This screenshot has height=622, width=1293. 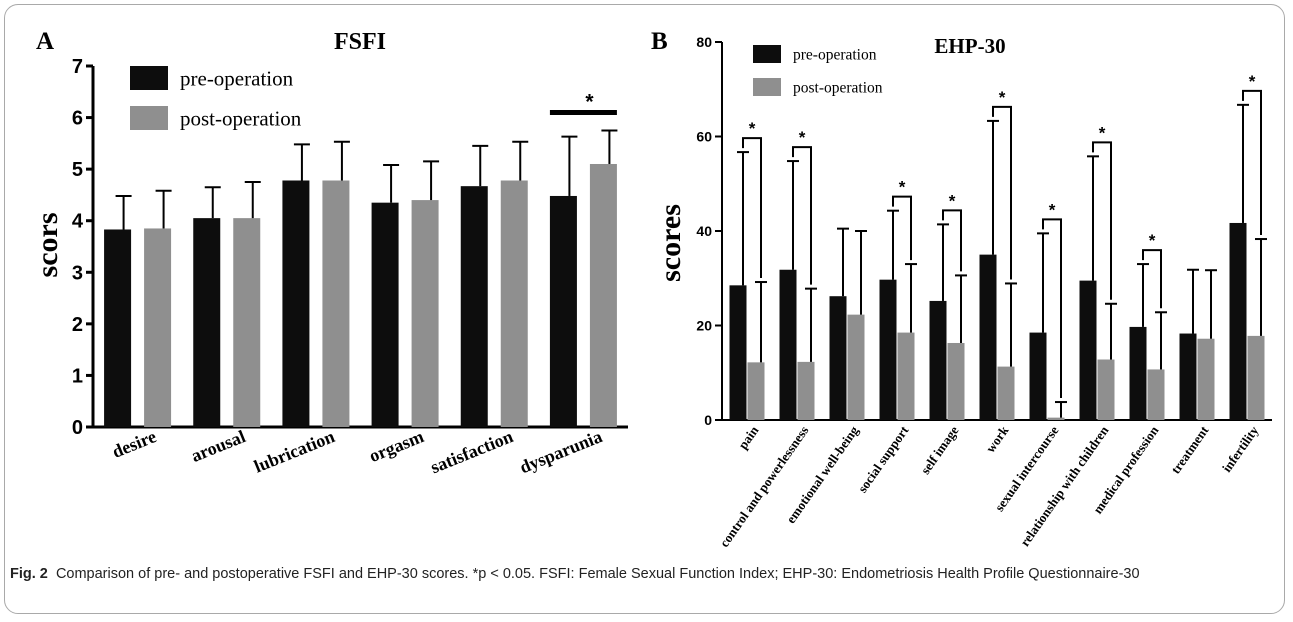 I want to click on ehp30-legend-label-post: post-operation, so click(x=838, y=87).